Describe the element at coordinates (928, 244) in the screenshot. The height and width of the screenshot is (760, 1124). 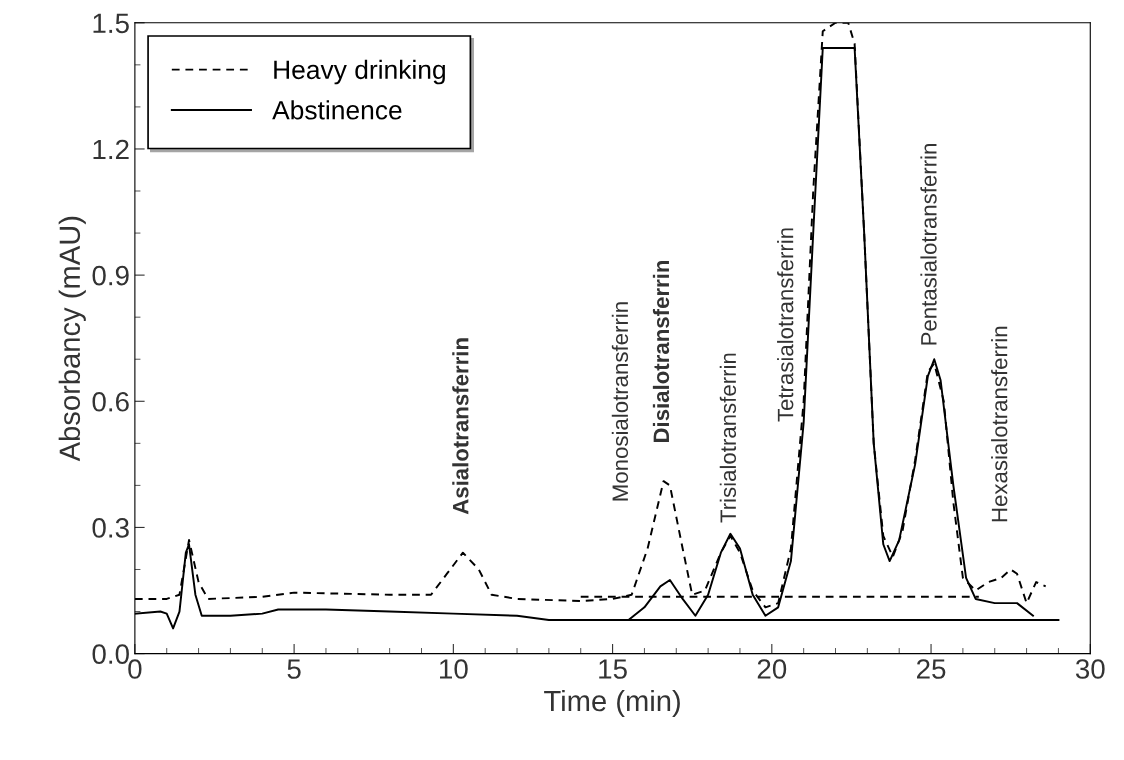
I see `annotation: Pentasialotransferrin` at that location.